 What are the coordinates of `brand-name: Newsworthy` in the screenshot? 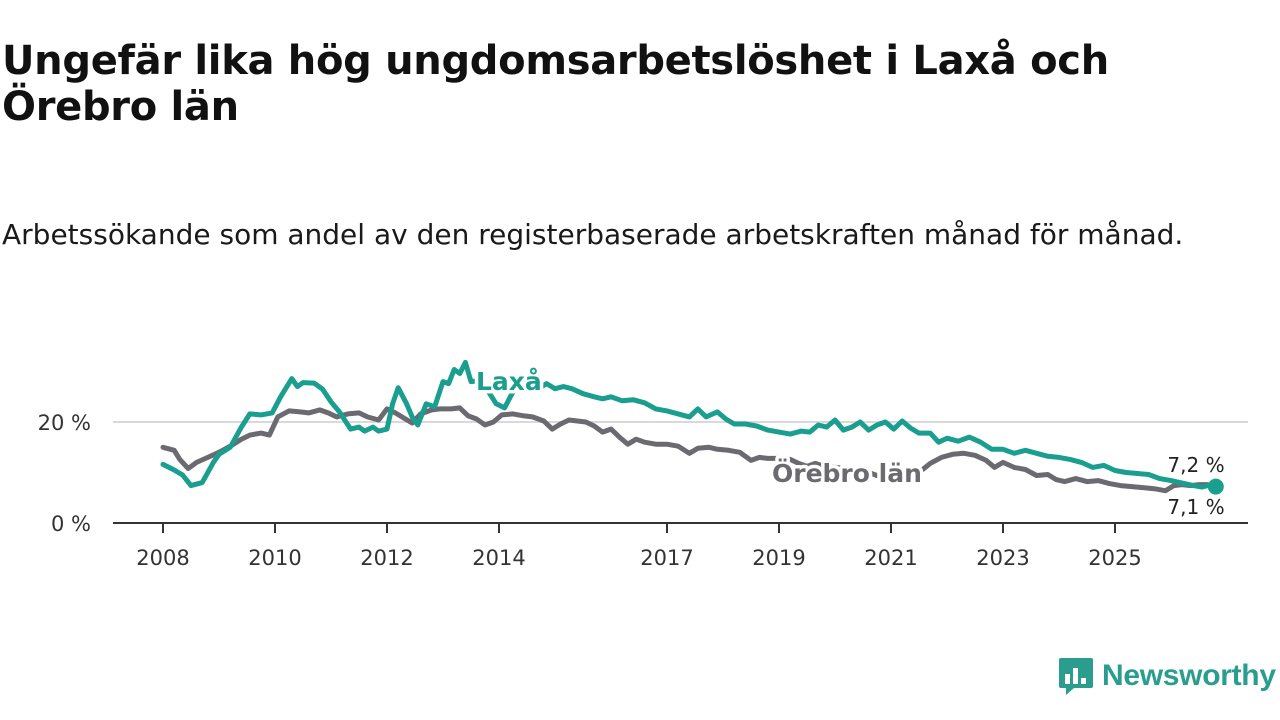 It's located at (1189, 675).